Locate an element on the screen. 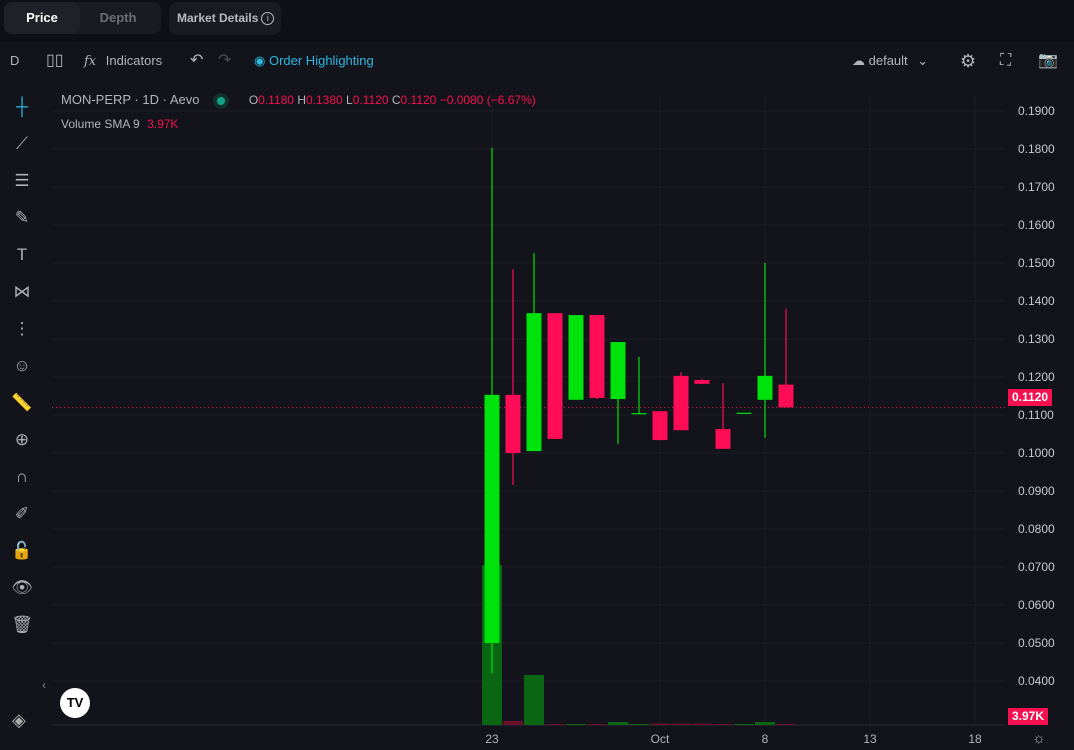 This screenshot has height=750, width=1074. candle-type-icon: ▯▯ is located at coordinates (55, 60).